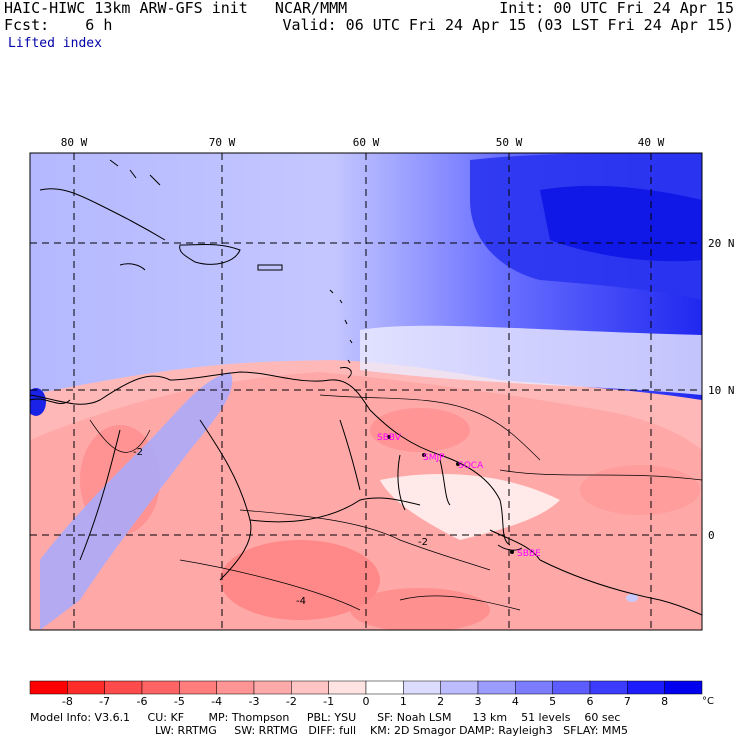 This screenshot has width=740, height=740. I want to click on station-label: SBBE, so click(529, 554).